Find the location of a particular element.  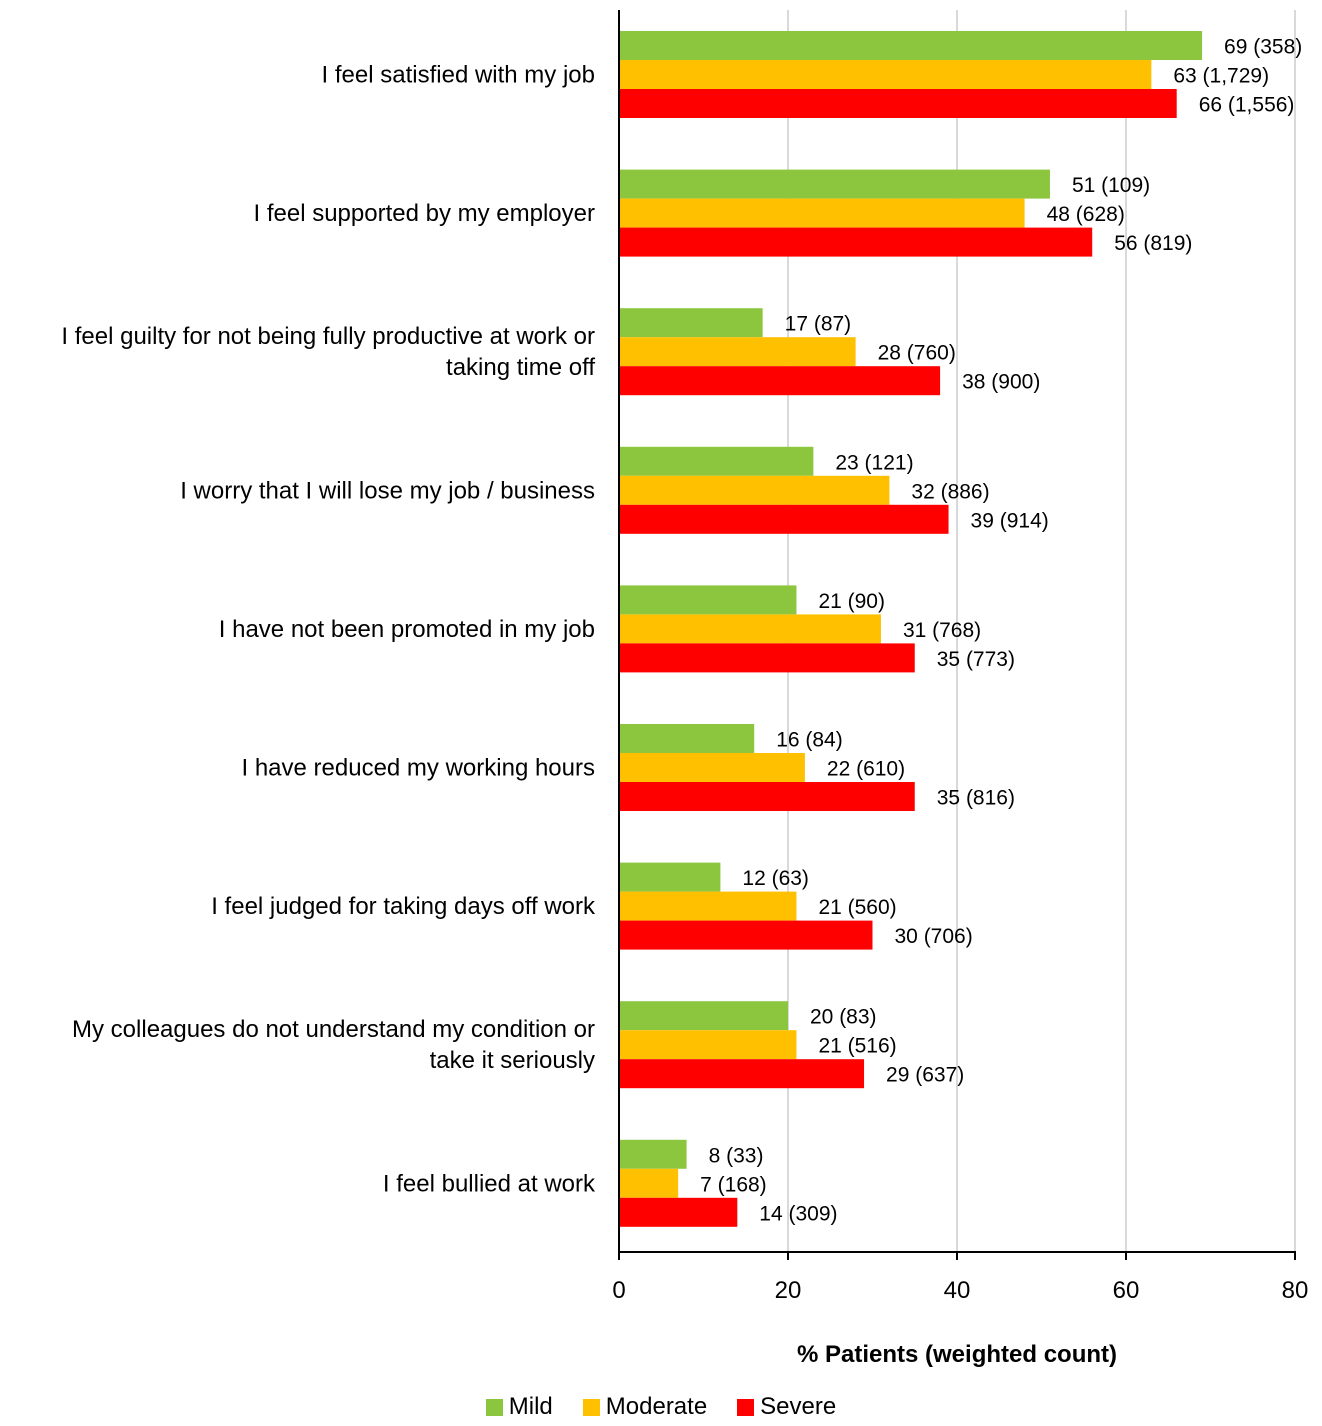

category-label: I feel supported by my employer is located at coordinates (425, 213).